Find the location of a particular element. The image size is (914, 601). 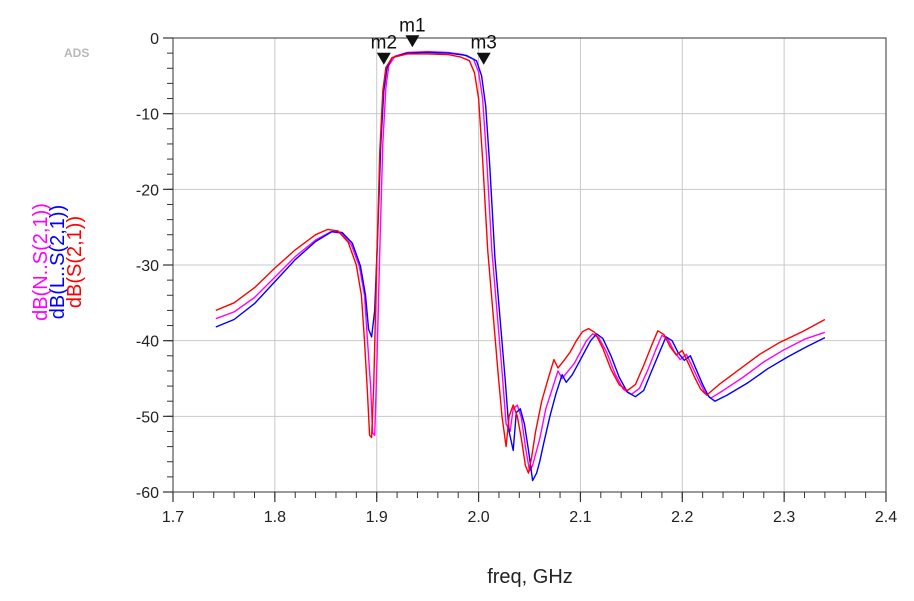

x-axis-label: freq, GHz is located at coordinates (530, 577).